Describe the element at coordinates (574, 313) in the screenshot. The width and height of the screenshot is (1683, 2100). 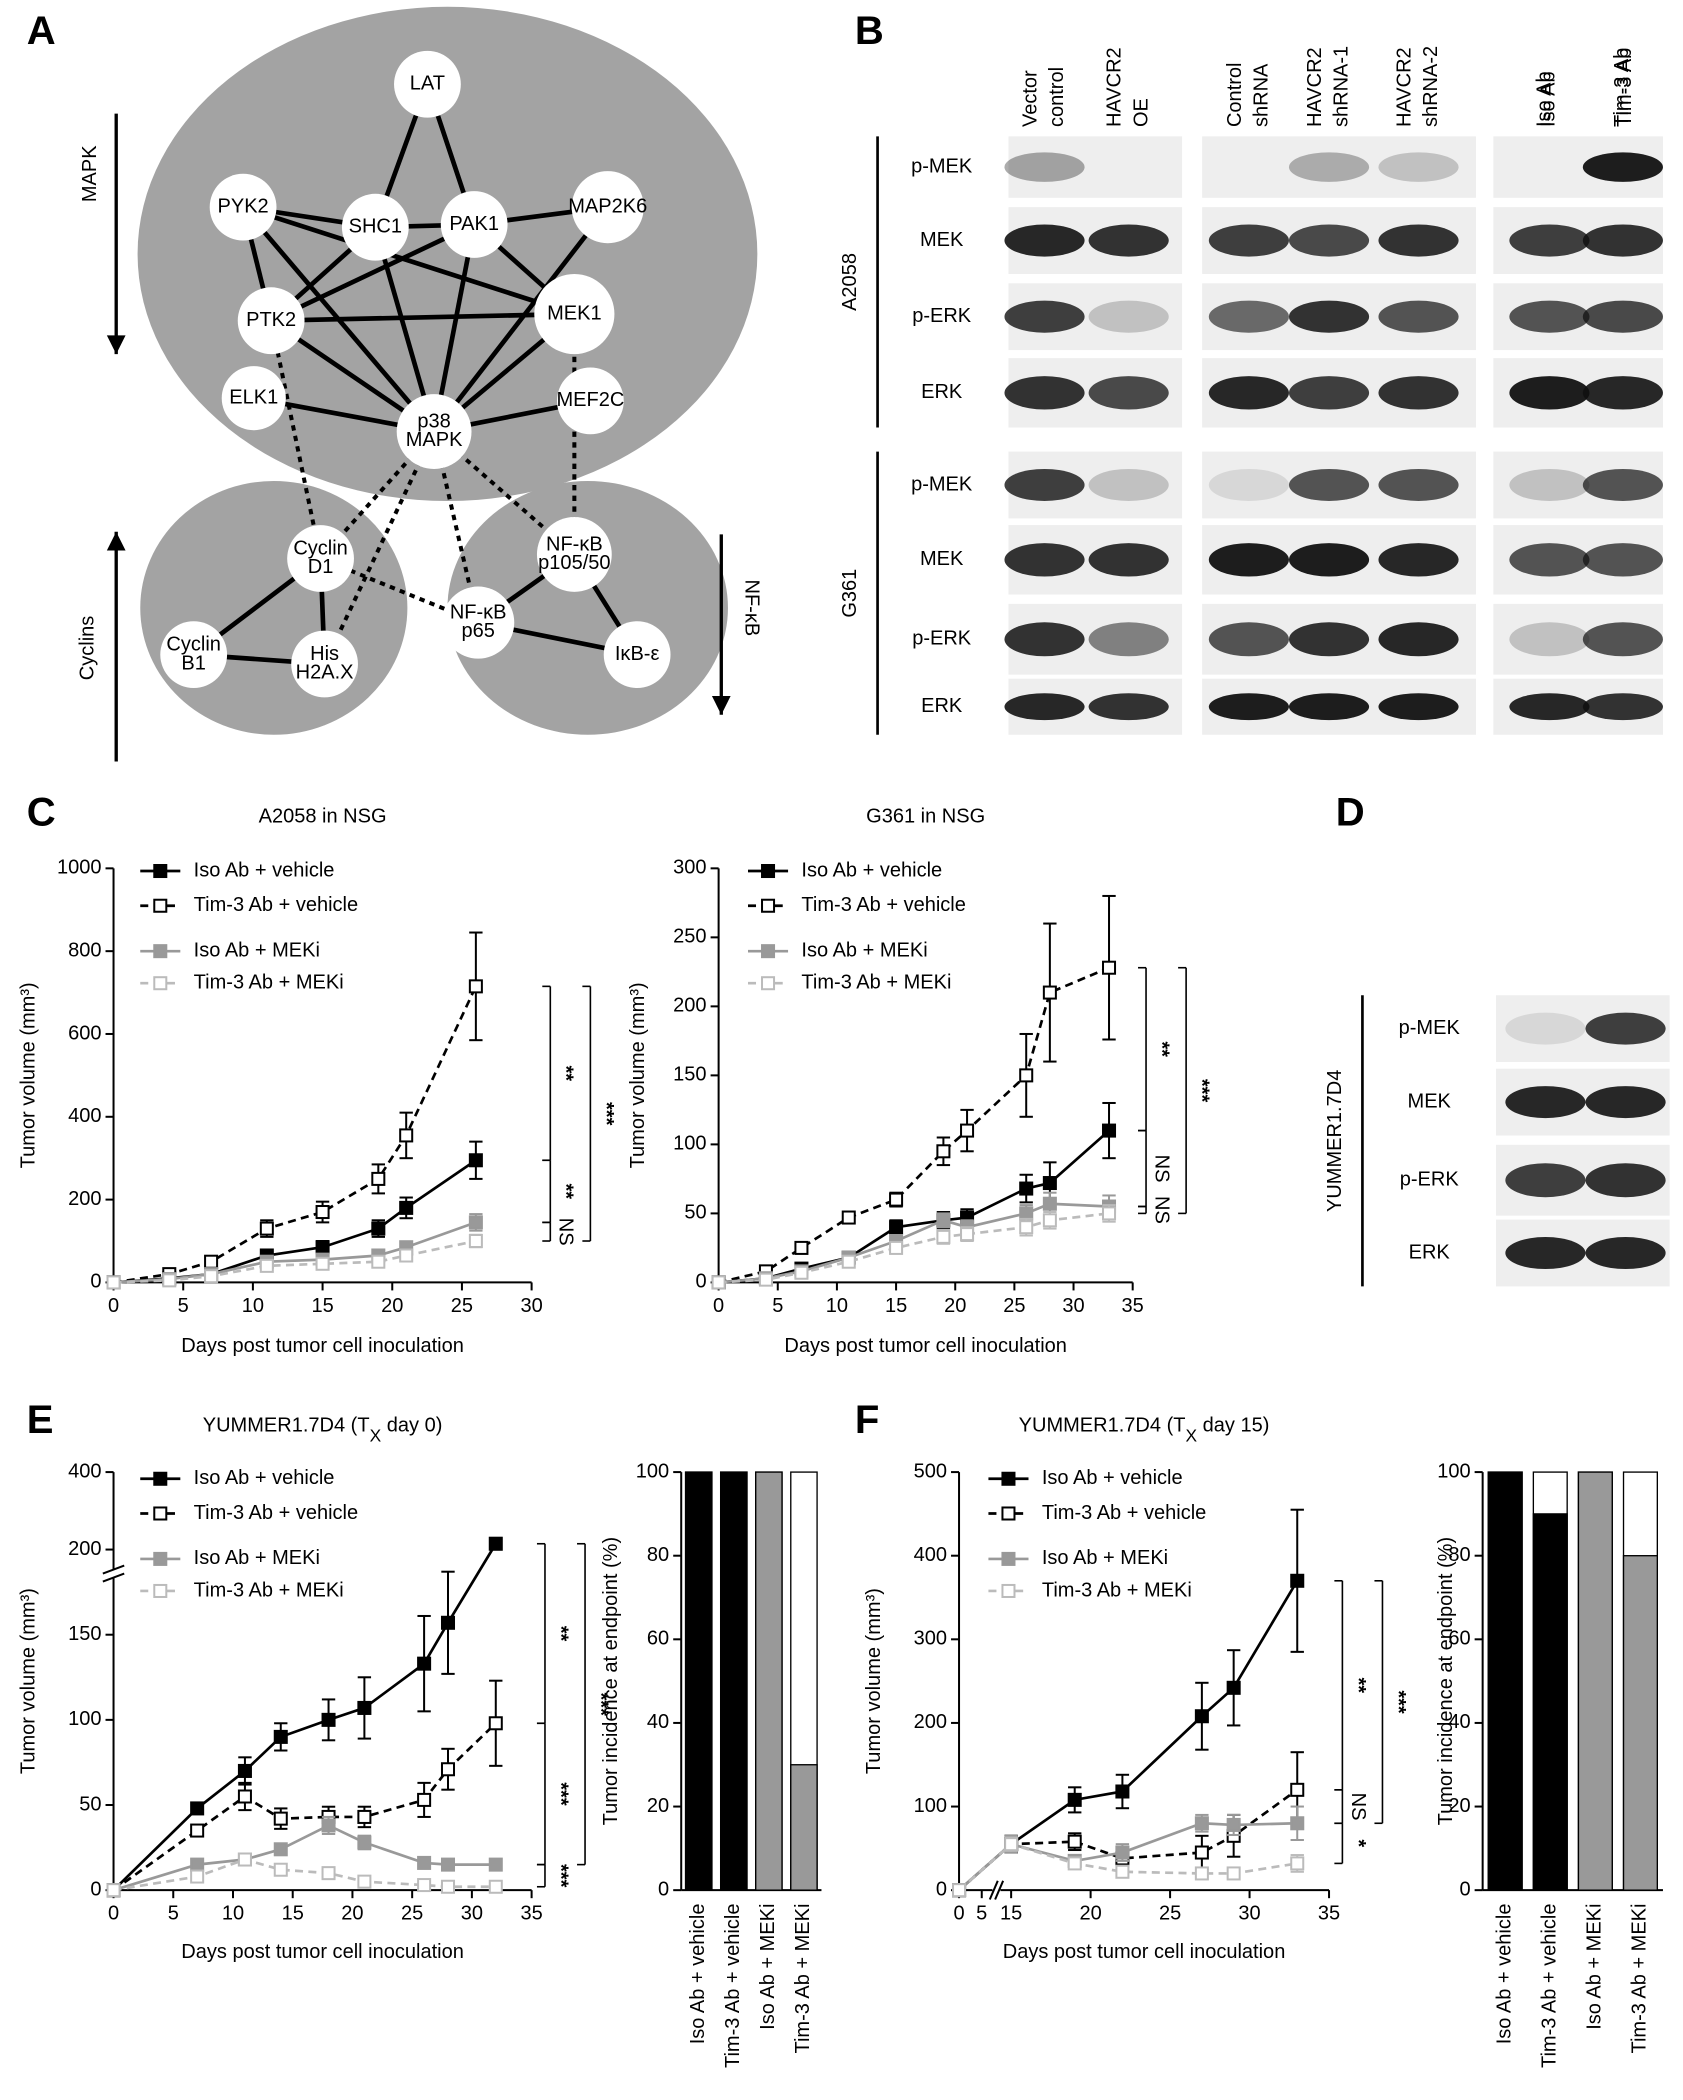
I see `node-label: MEK1` at that location.